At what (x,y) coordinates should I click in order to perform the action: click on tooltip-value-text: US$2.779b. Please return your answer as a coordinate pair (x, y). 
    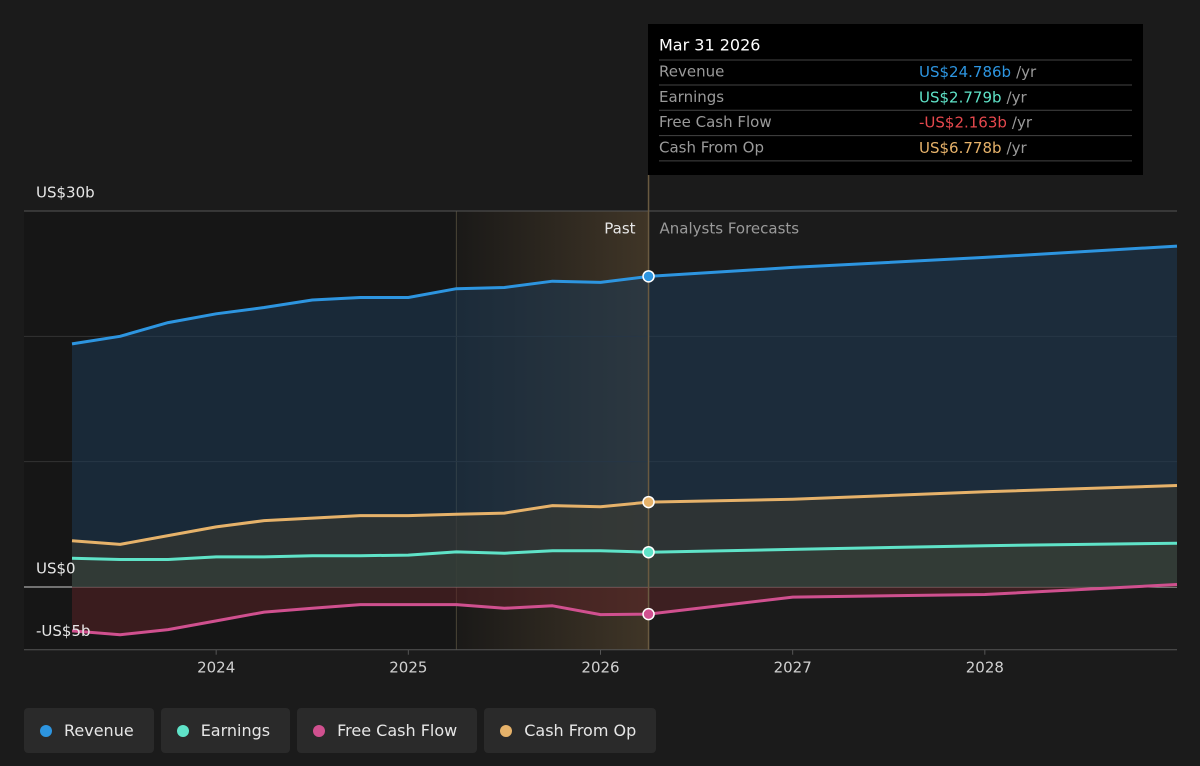
    Looking at the image, I should click on (960, 97).